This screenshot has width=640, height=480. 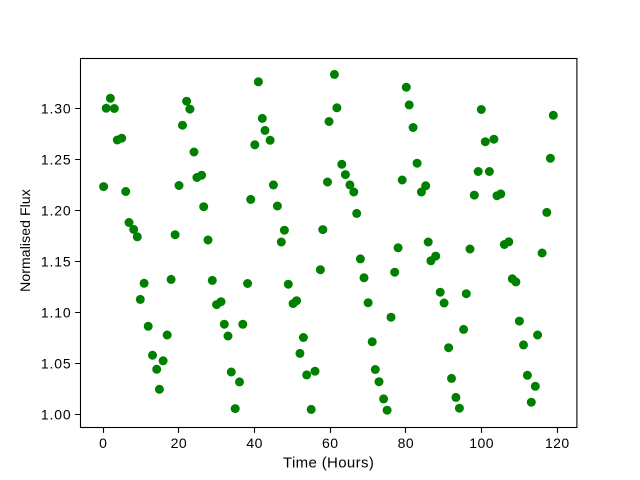 I want to click on svg-text: 100, so click(x=481, y=443).